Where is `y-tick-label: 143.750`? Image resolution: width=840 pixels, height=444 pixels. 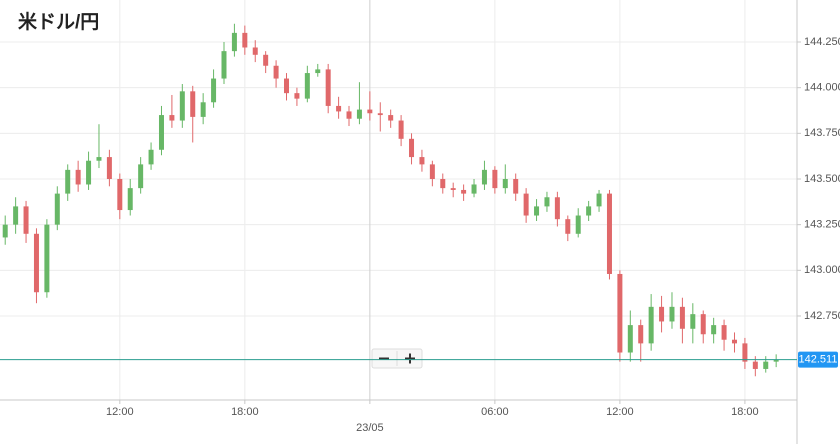
y-tick-label: 143.750 is located at coordinates (822, 133).